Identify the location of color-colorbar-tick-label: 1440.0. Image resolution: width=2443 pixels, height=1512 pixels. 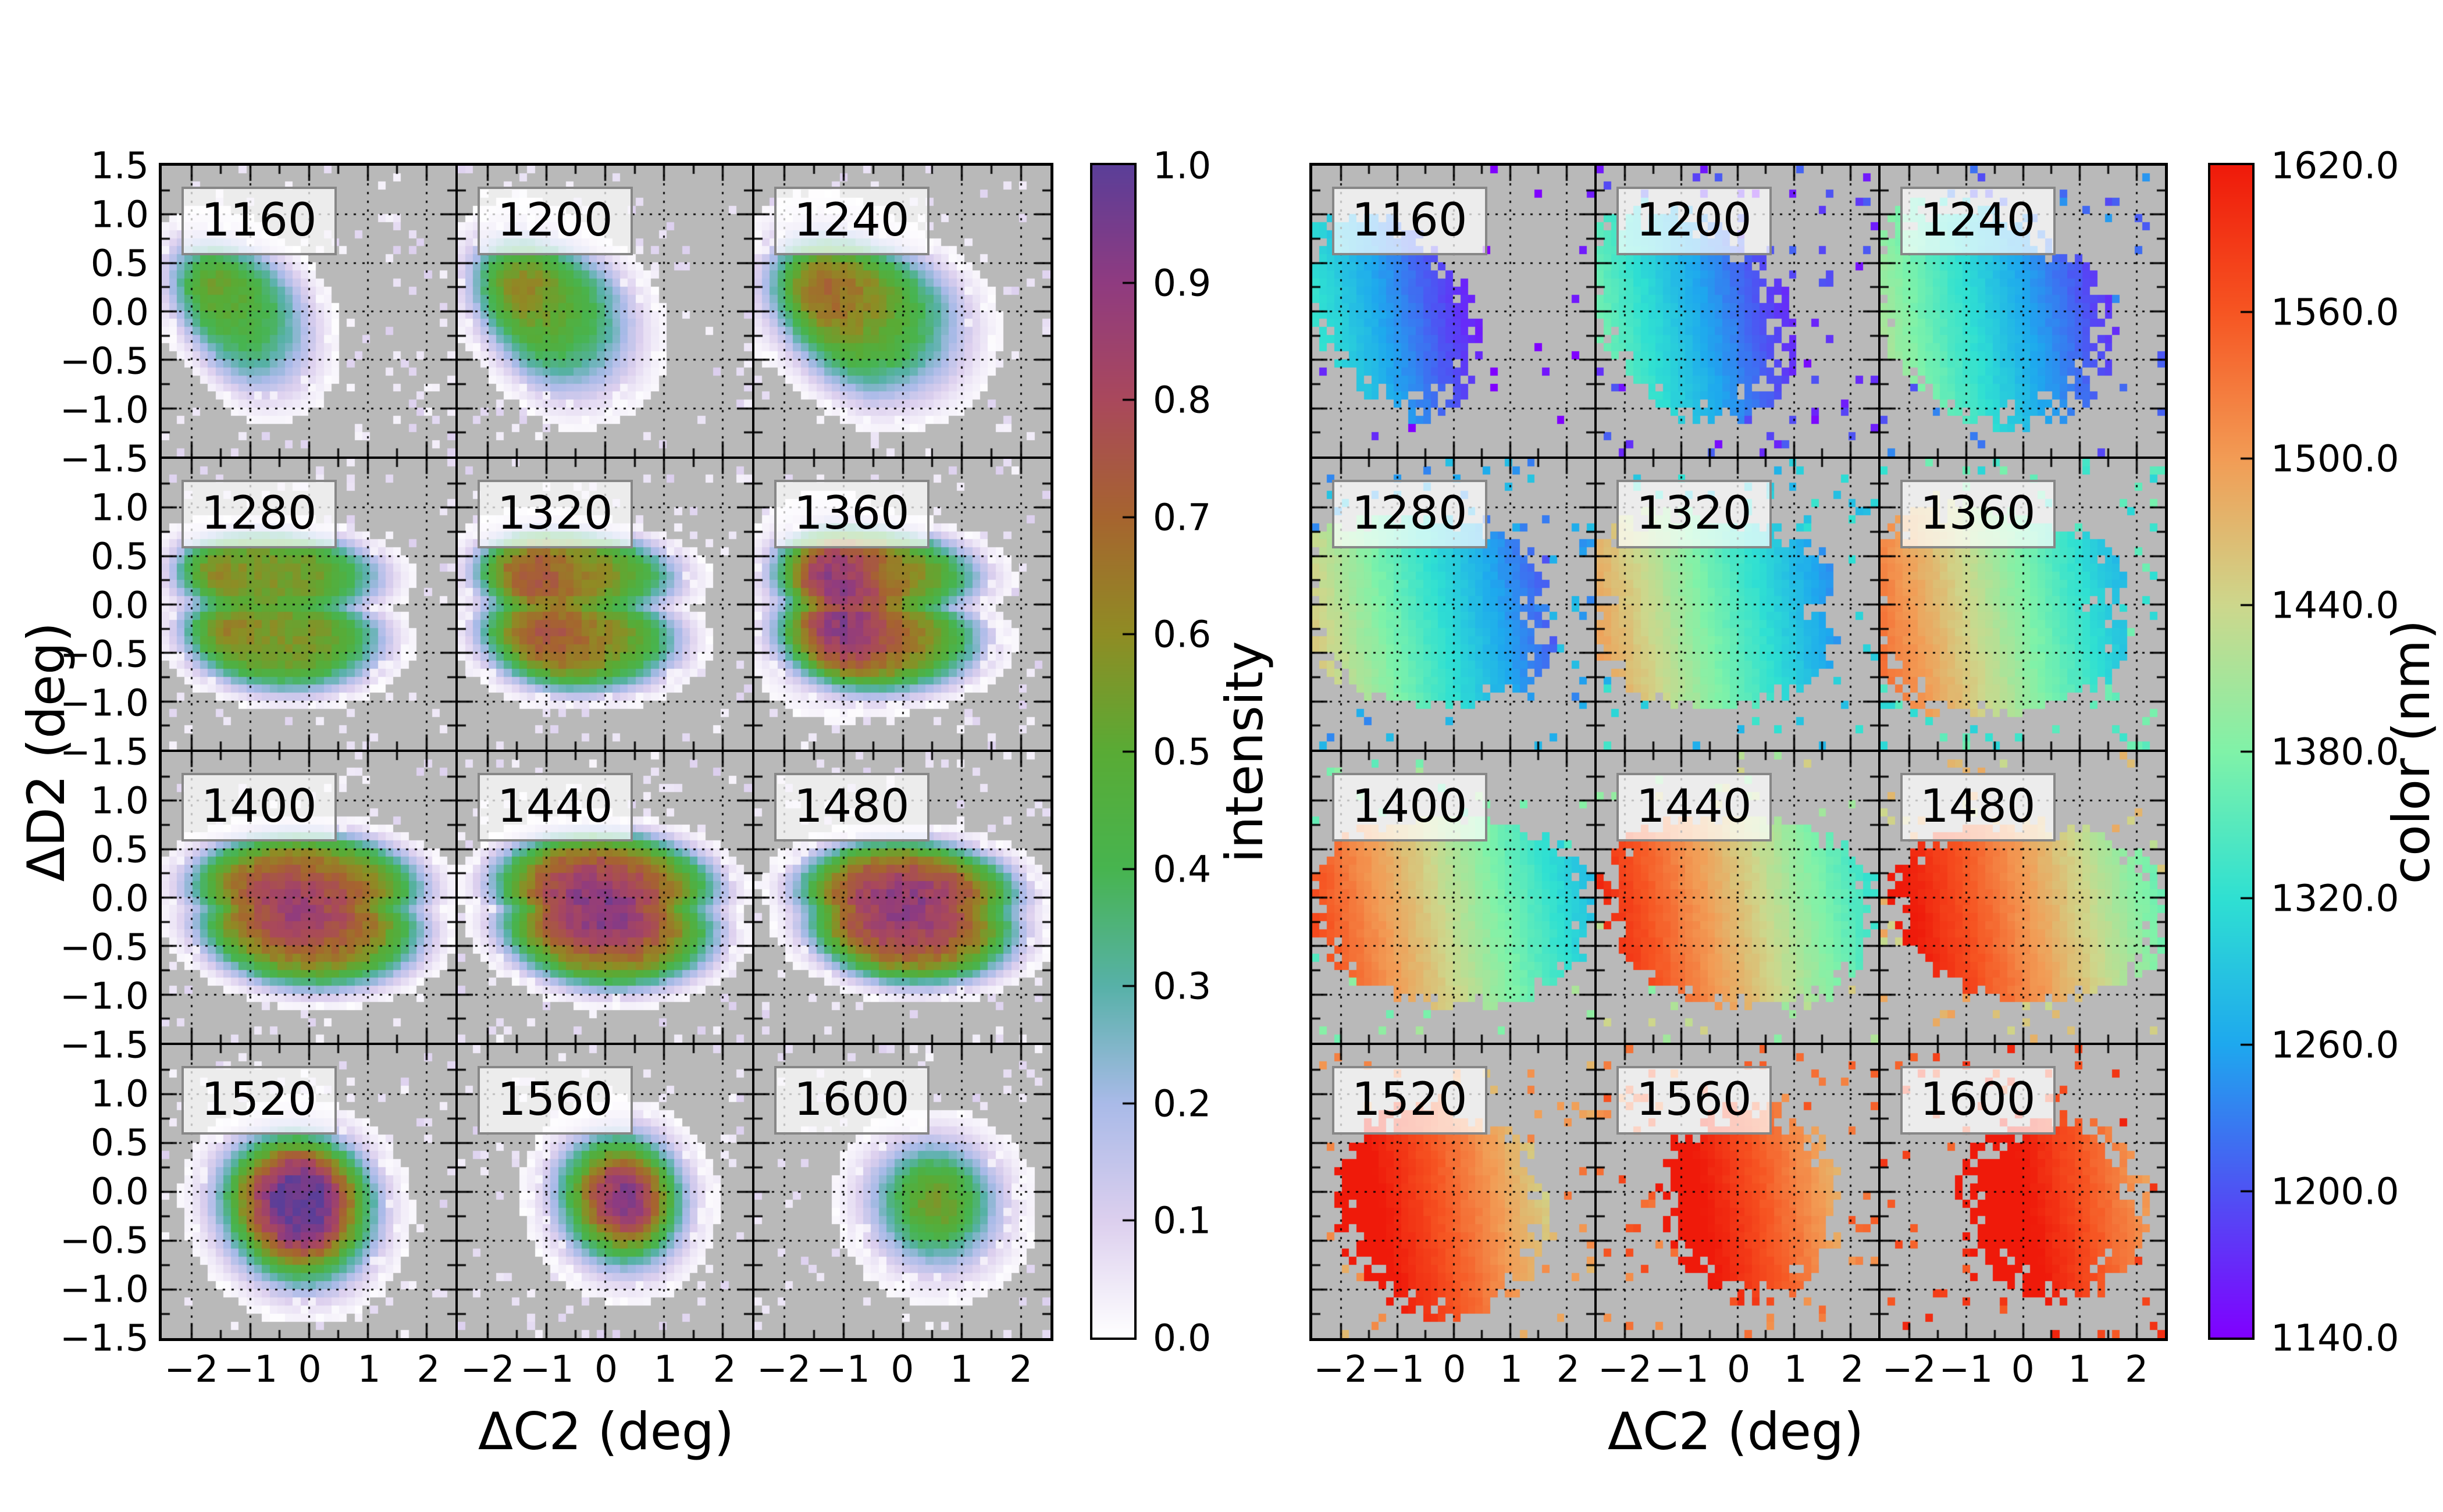
(2335, 605).